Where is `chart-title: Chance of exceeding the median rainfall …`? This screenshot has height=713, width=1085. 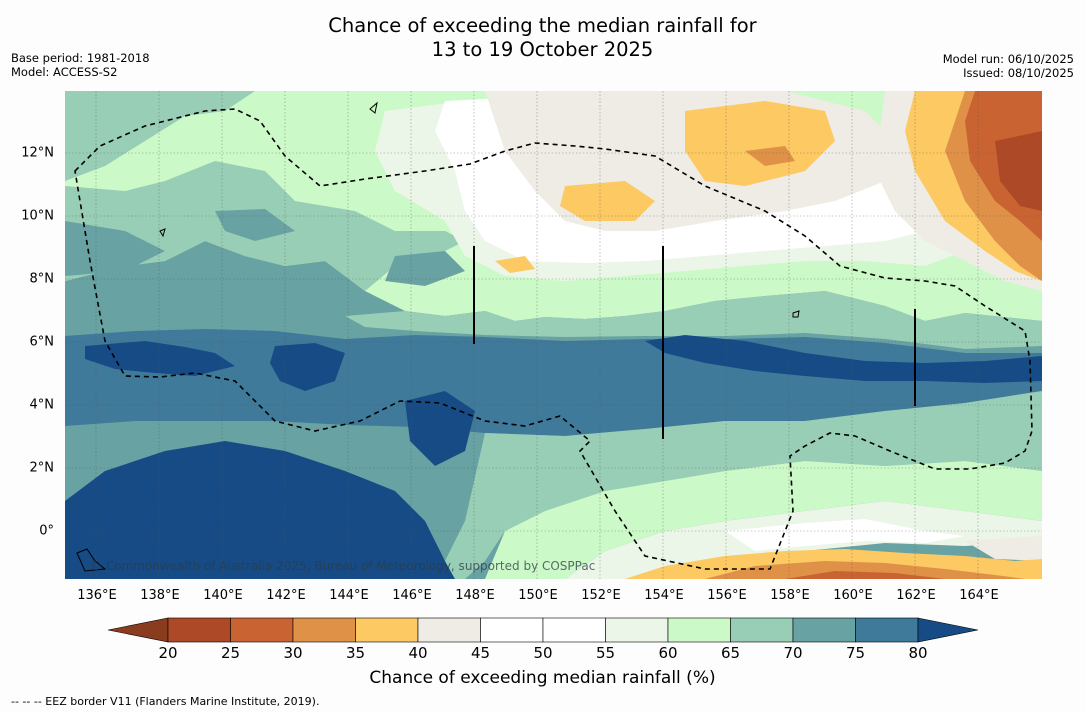
chart-title: Chance of exceeding the median rainfall … is located at coordinates (542, 38).